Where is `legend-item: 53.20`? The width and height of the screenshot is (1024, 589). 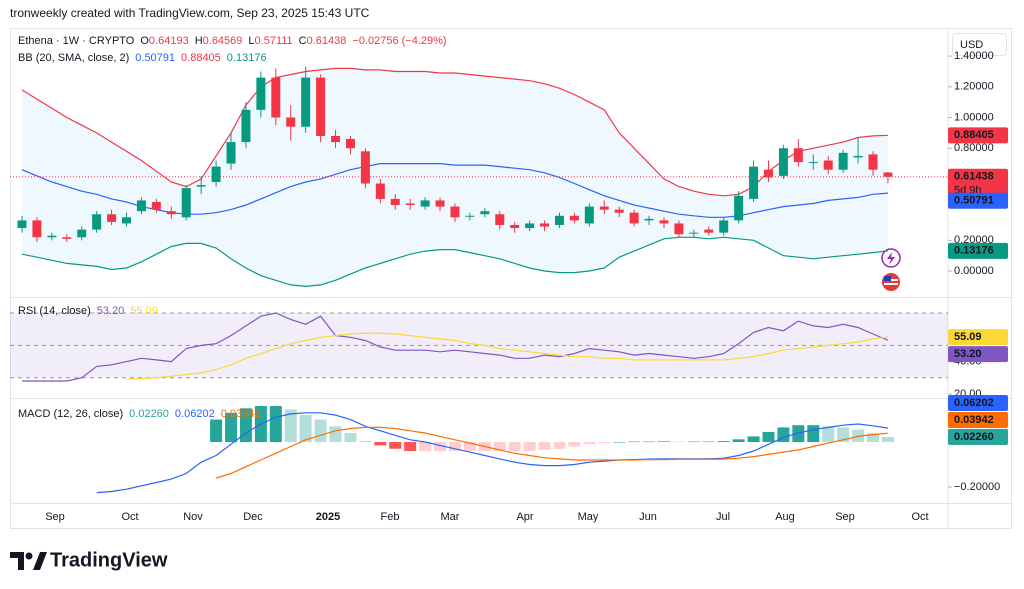 legend-item: 53.20 is located at coordinates (111, 311).